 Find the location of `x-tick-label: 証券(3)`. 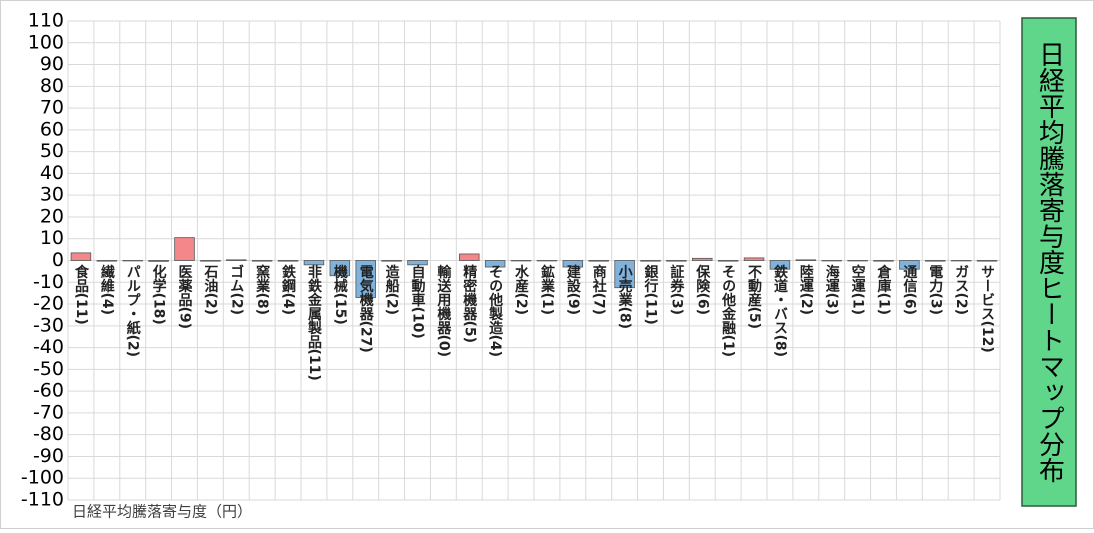

x-tick-label: 証券(3) is located at coordinates (676, 289).